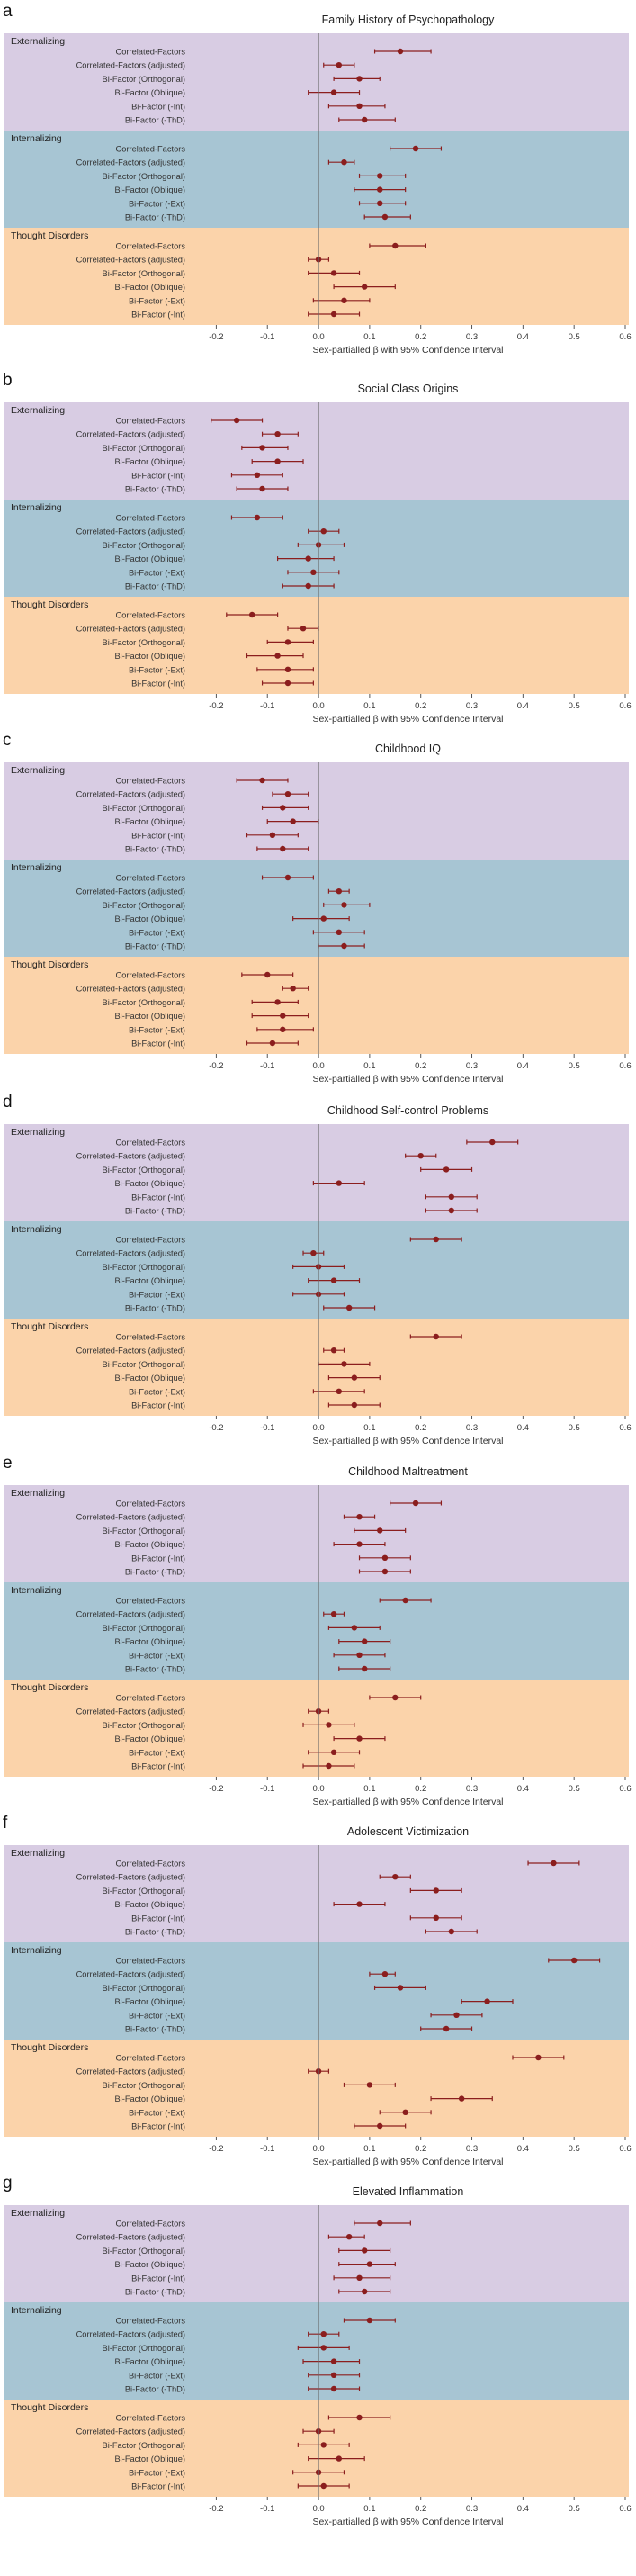 This screenshot has height=2576, width=636. What do you see at coordinates (408, 749) in the screenshot?
I see `panel-c-title: Childhood IQ` at bounding box center [408, 749].